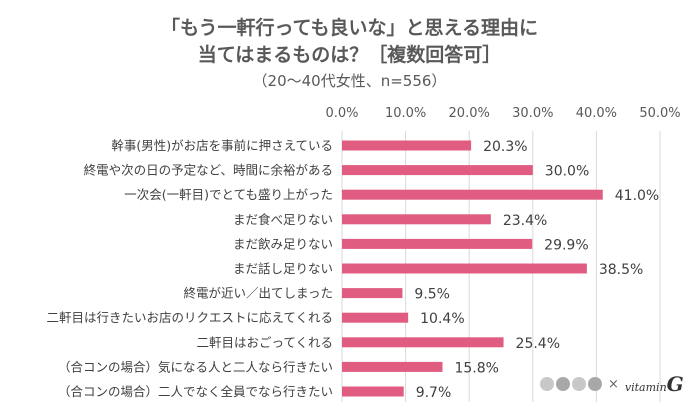 The width and height of the screenshot is (699, 412). What do you see at coordinates (405, 113) in the screenshot?
I see `x-tick-label: 10.0%` at bounding box center [405, 113].